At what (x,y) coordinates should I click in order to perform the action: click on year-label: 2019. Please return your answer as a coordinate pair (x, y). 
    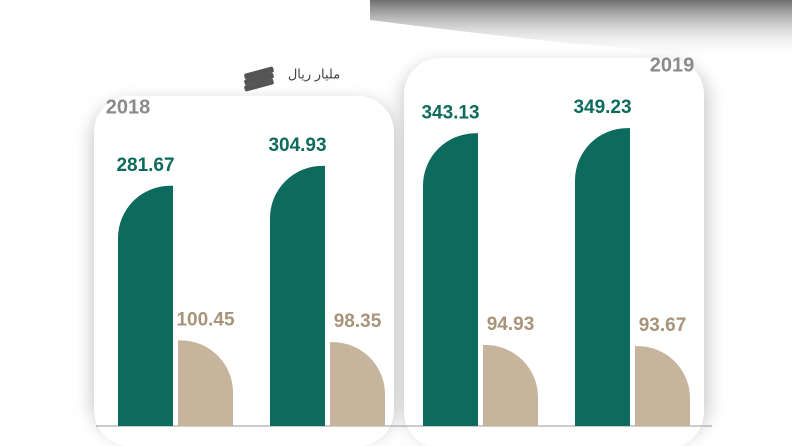
    Looking at the image, I should click on (672, 65).